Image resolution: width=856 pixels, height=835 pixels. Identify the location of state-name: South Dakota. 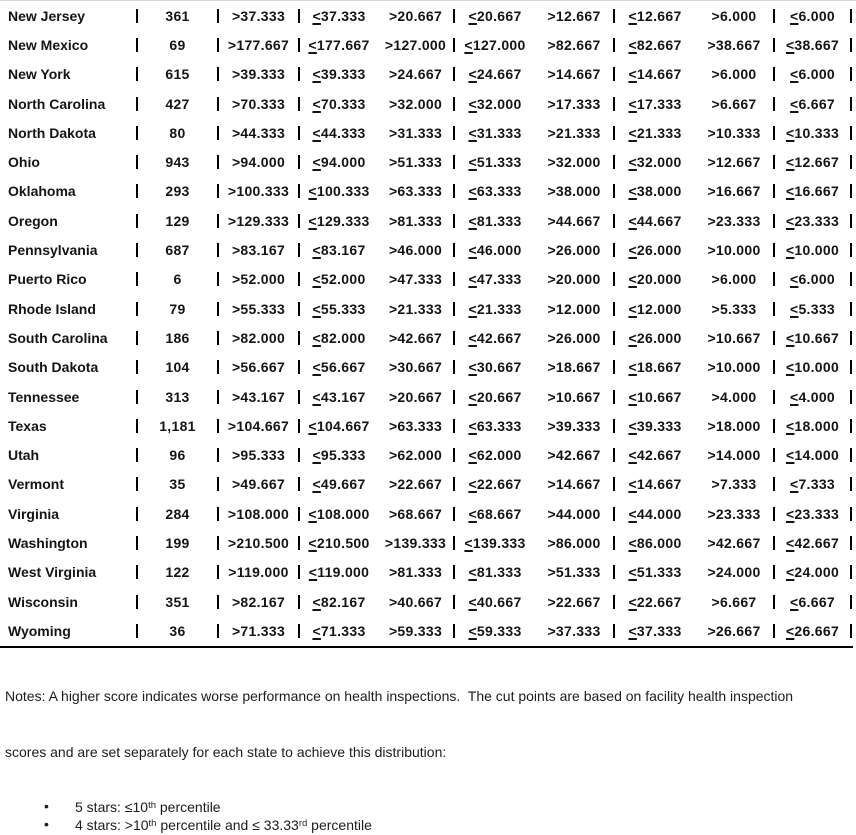
(69, 367).